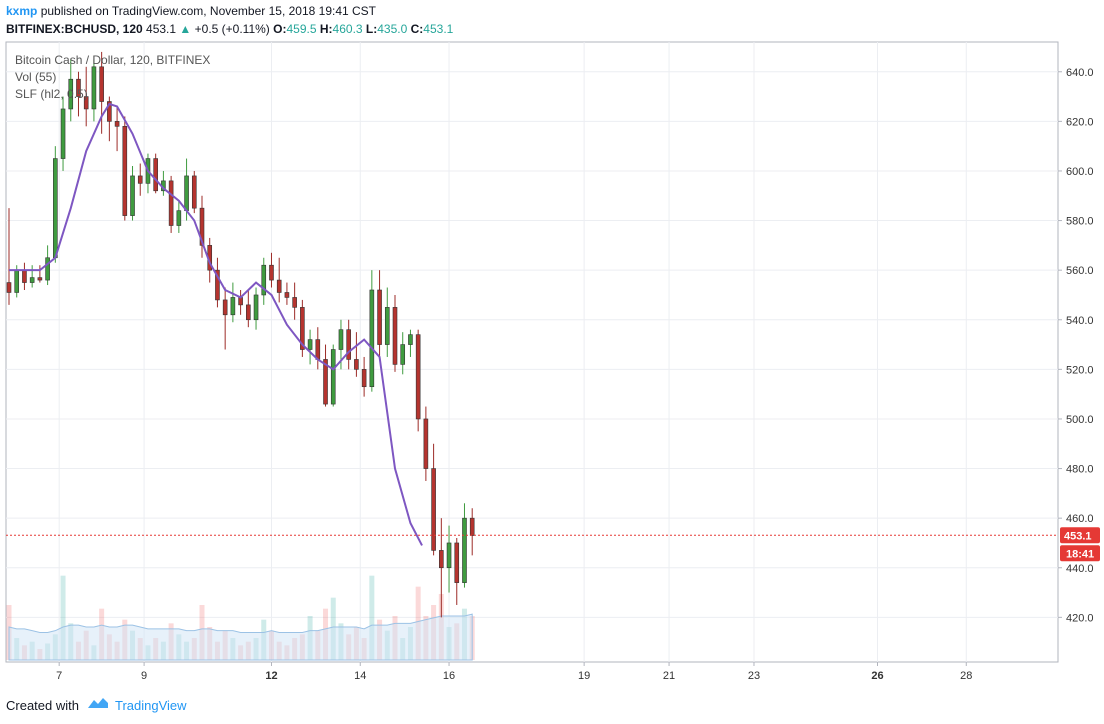 This screenshot has height=724, width=1104. Describe the element at coordinates (1080, 122) in the screenshot. I see `y-tick-label: 620.0` at that location.